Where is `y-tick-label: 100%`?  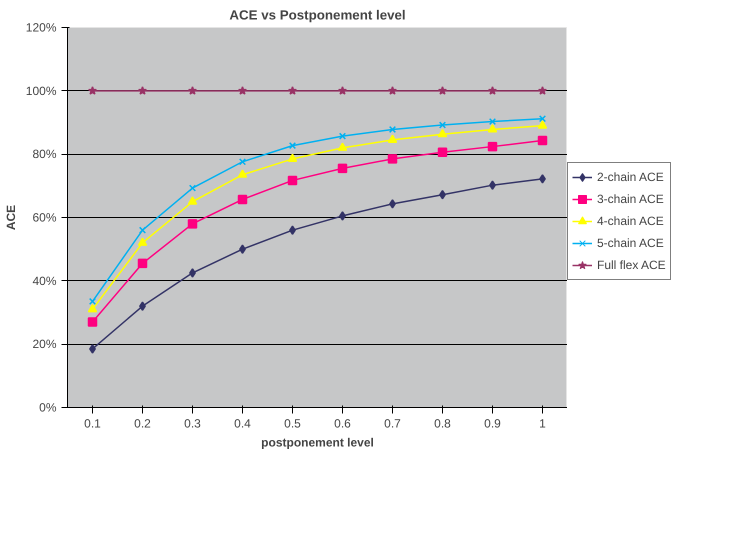
y-tick-label: 100% is located at coordinates (41, 91).